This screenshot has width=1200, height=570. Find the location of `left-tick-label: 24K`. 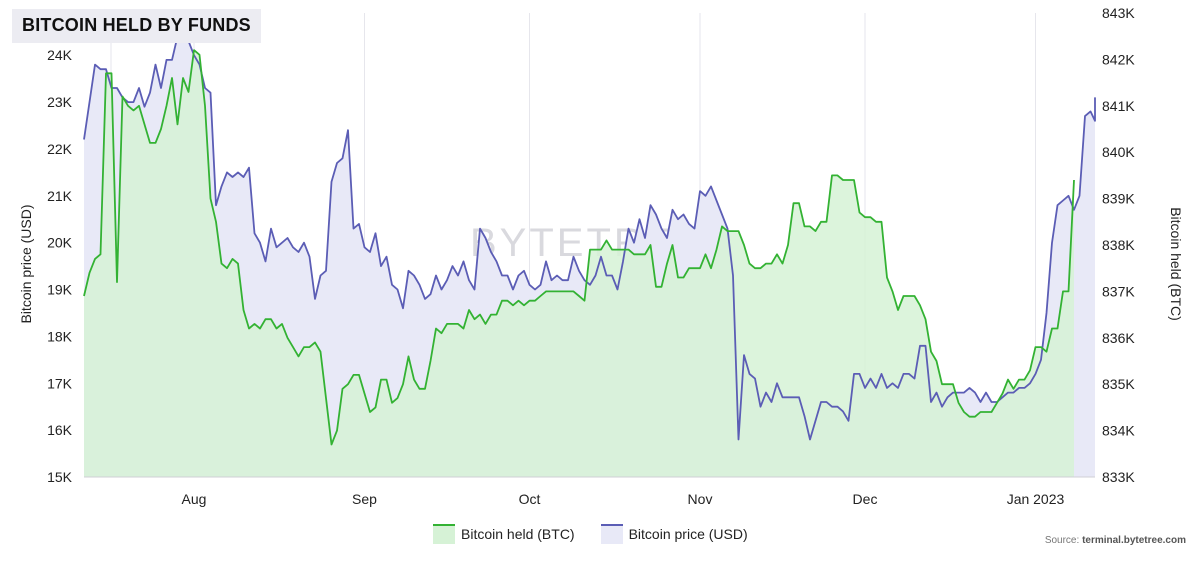

left-tick-label: 24K is located at coordinates (60, 55).